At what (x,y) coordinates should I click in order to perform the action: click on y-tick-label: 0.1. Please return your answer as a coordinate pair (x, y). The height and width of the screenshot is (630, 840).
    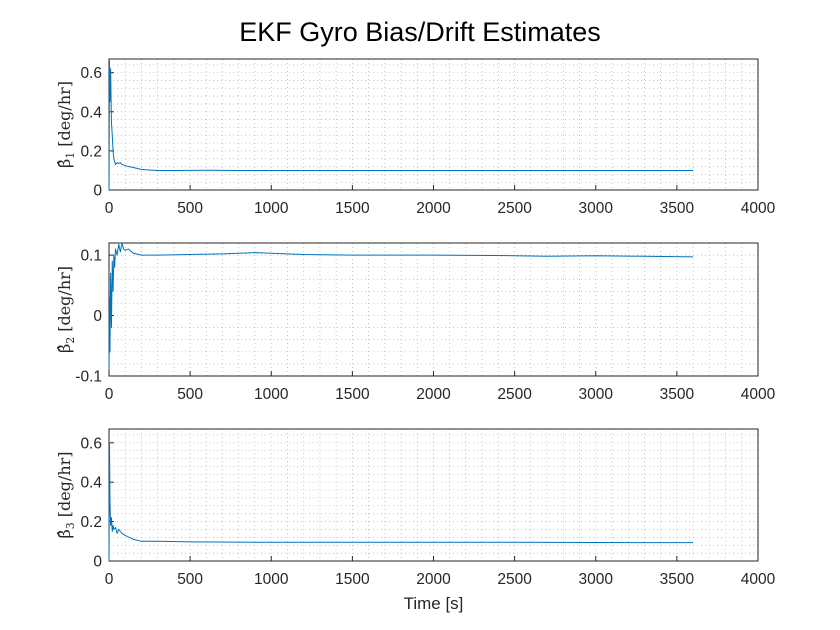
    Looking at the image, I should click on (91, 256).